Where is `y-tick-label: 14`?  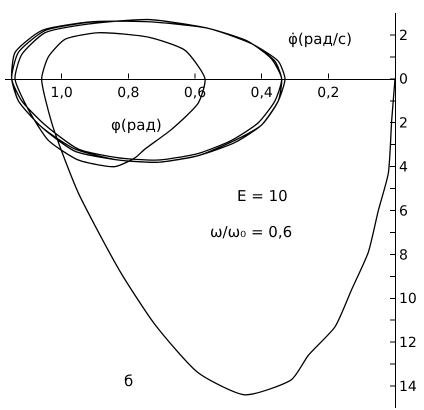 y-tick-label: 14 is located at coordinates (407, 386).